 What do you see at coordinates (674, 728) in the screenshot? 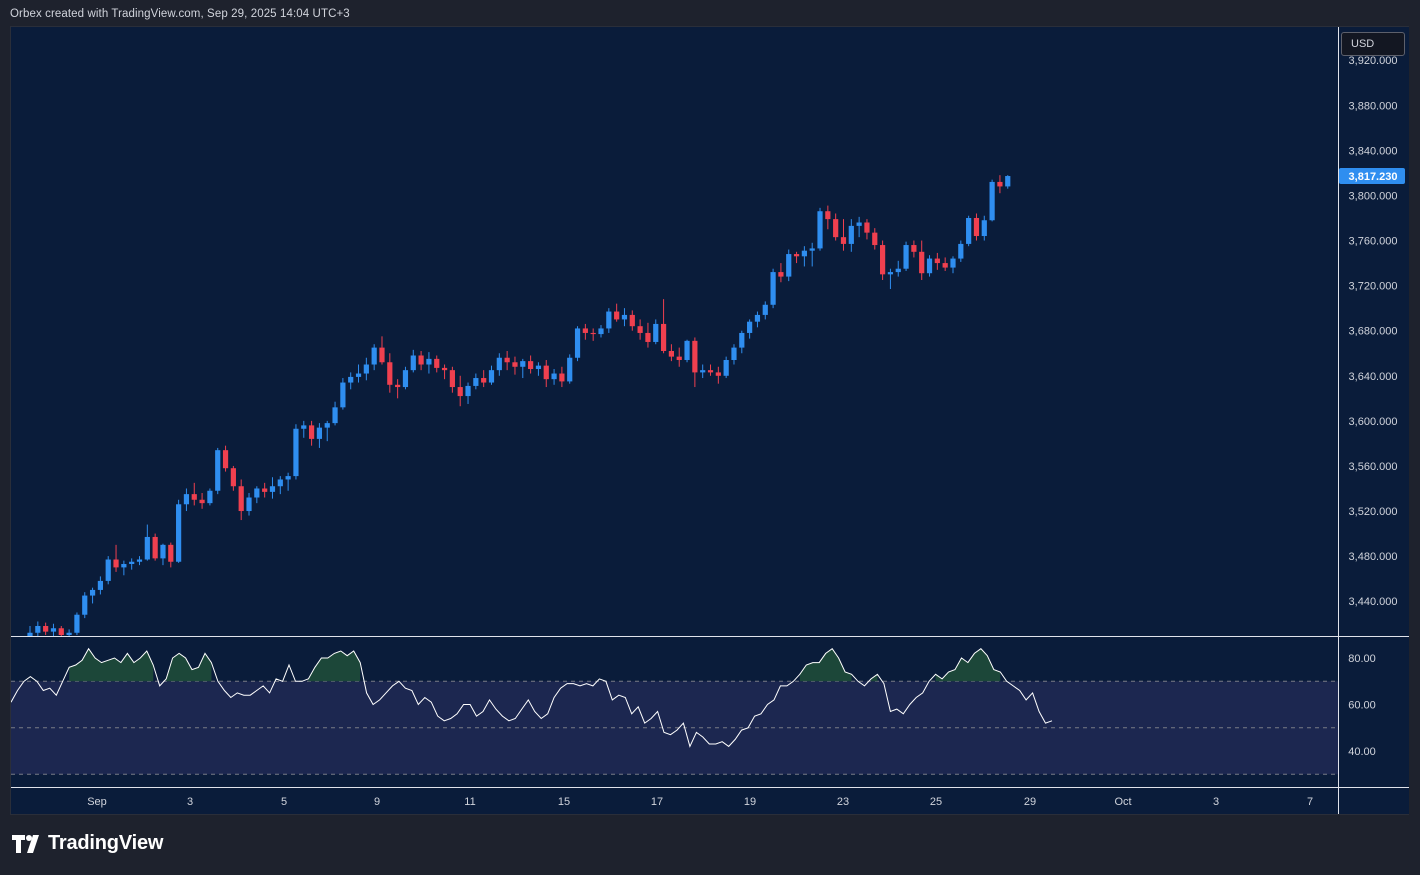
I see `rsi-band` at bounding box center [674, 728].